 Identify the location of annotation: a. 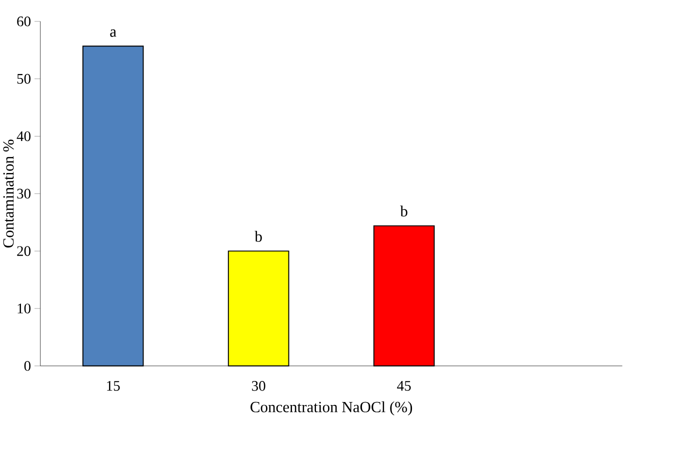
(113, 34).